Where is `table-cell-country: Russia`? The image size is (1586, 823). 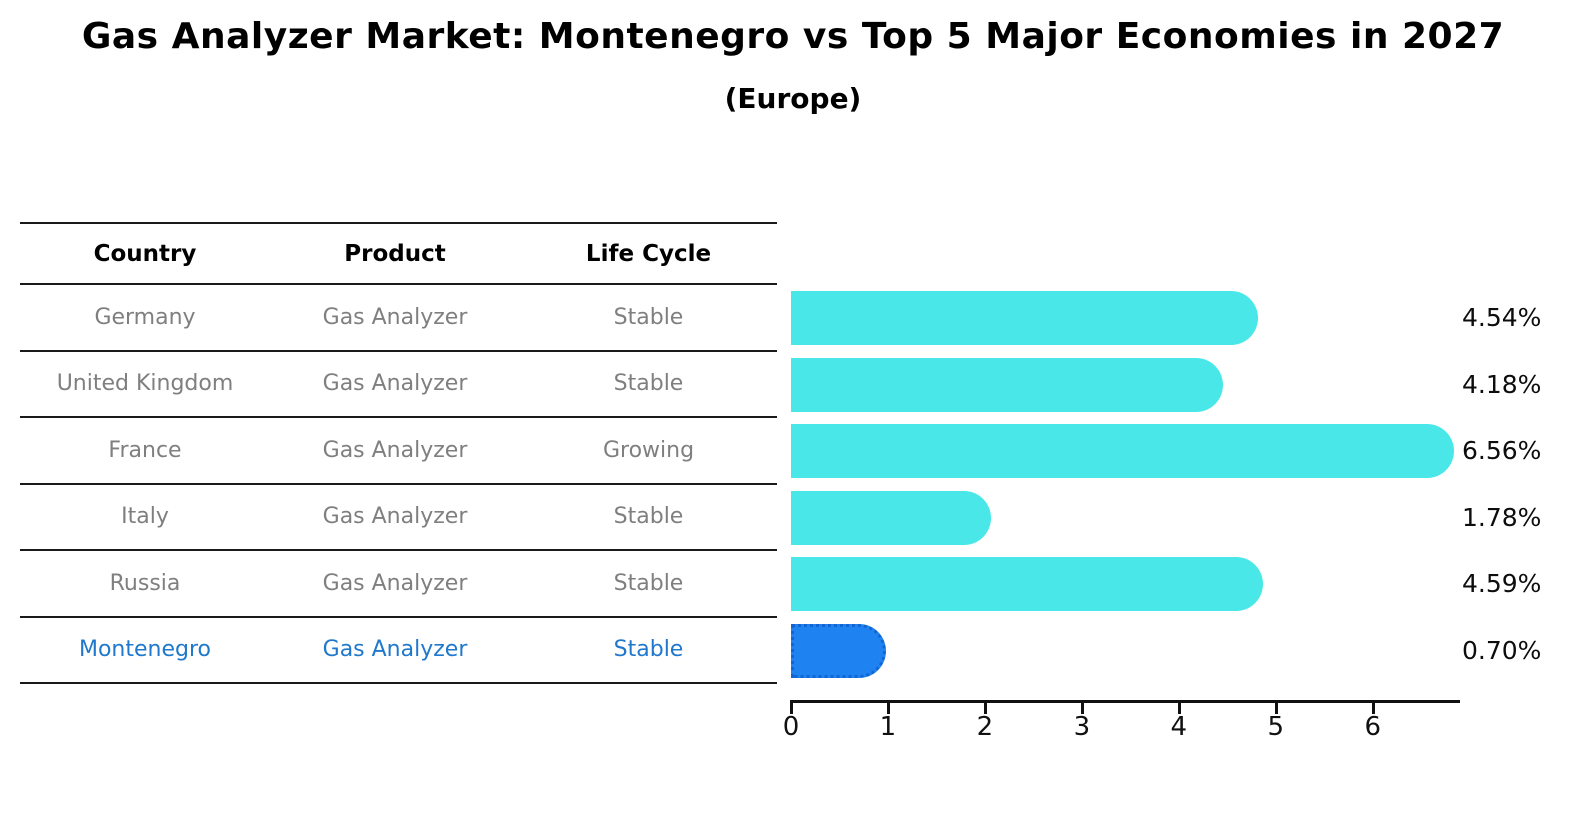
table-cell-country: Russia is located at coordinates (145, 583).